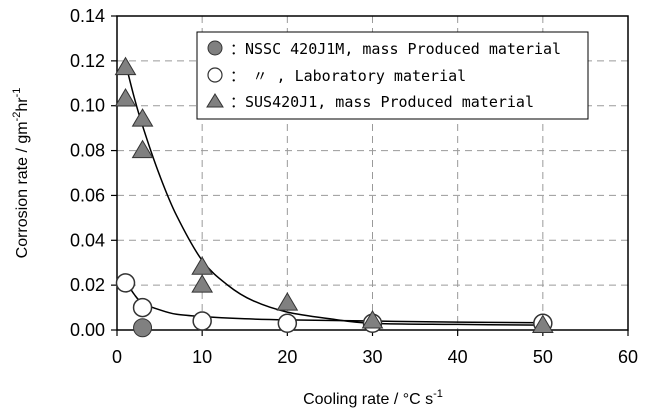 This screenshot has height=412, width=652. I want to click on y-tick-label: 0.08, so click(87, 151).